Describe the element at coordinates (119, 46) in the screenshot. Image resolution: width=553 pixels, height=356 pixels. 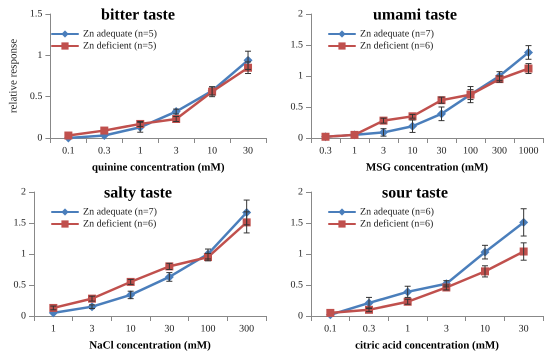
I see `legend-label: Zn deficient (n=5)` at that location.